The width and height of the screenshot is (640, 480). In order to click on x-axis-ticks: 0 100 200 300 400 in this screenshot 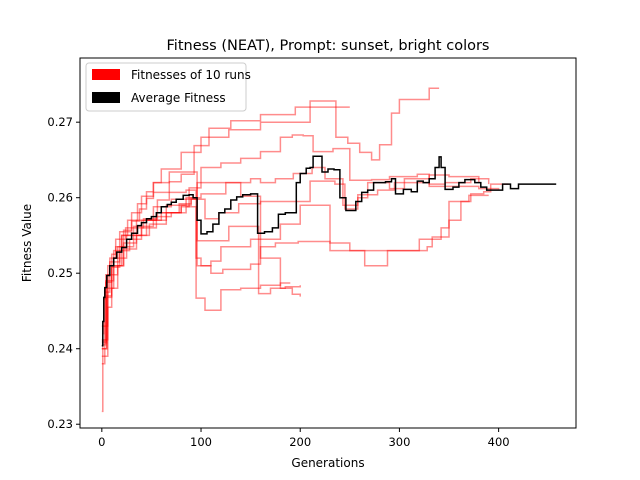, I will do `click(304, 438)`.